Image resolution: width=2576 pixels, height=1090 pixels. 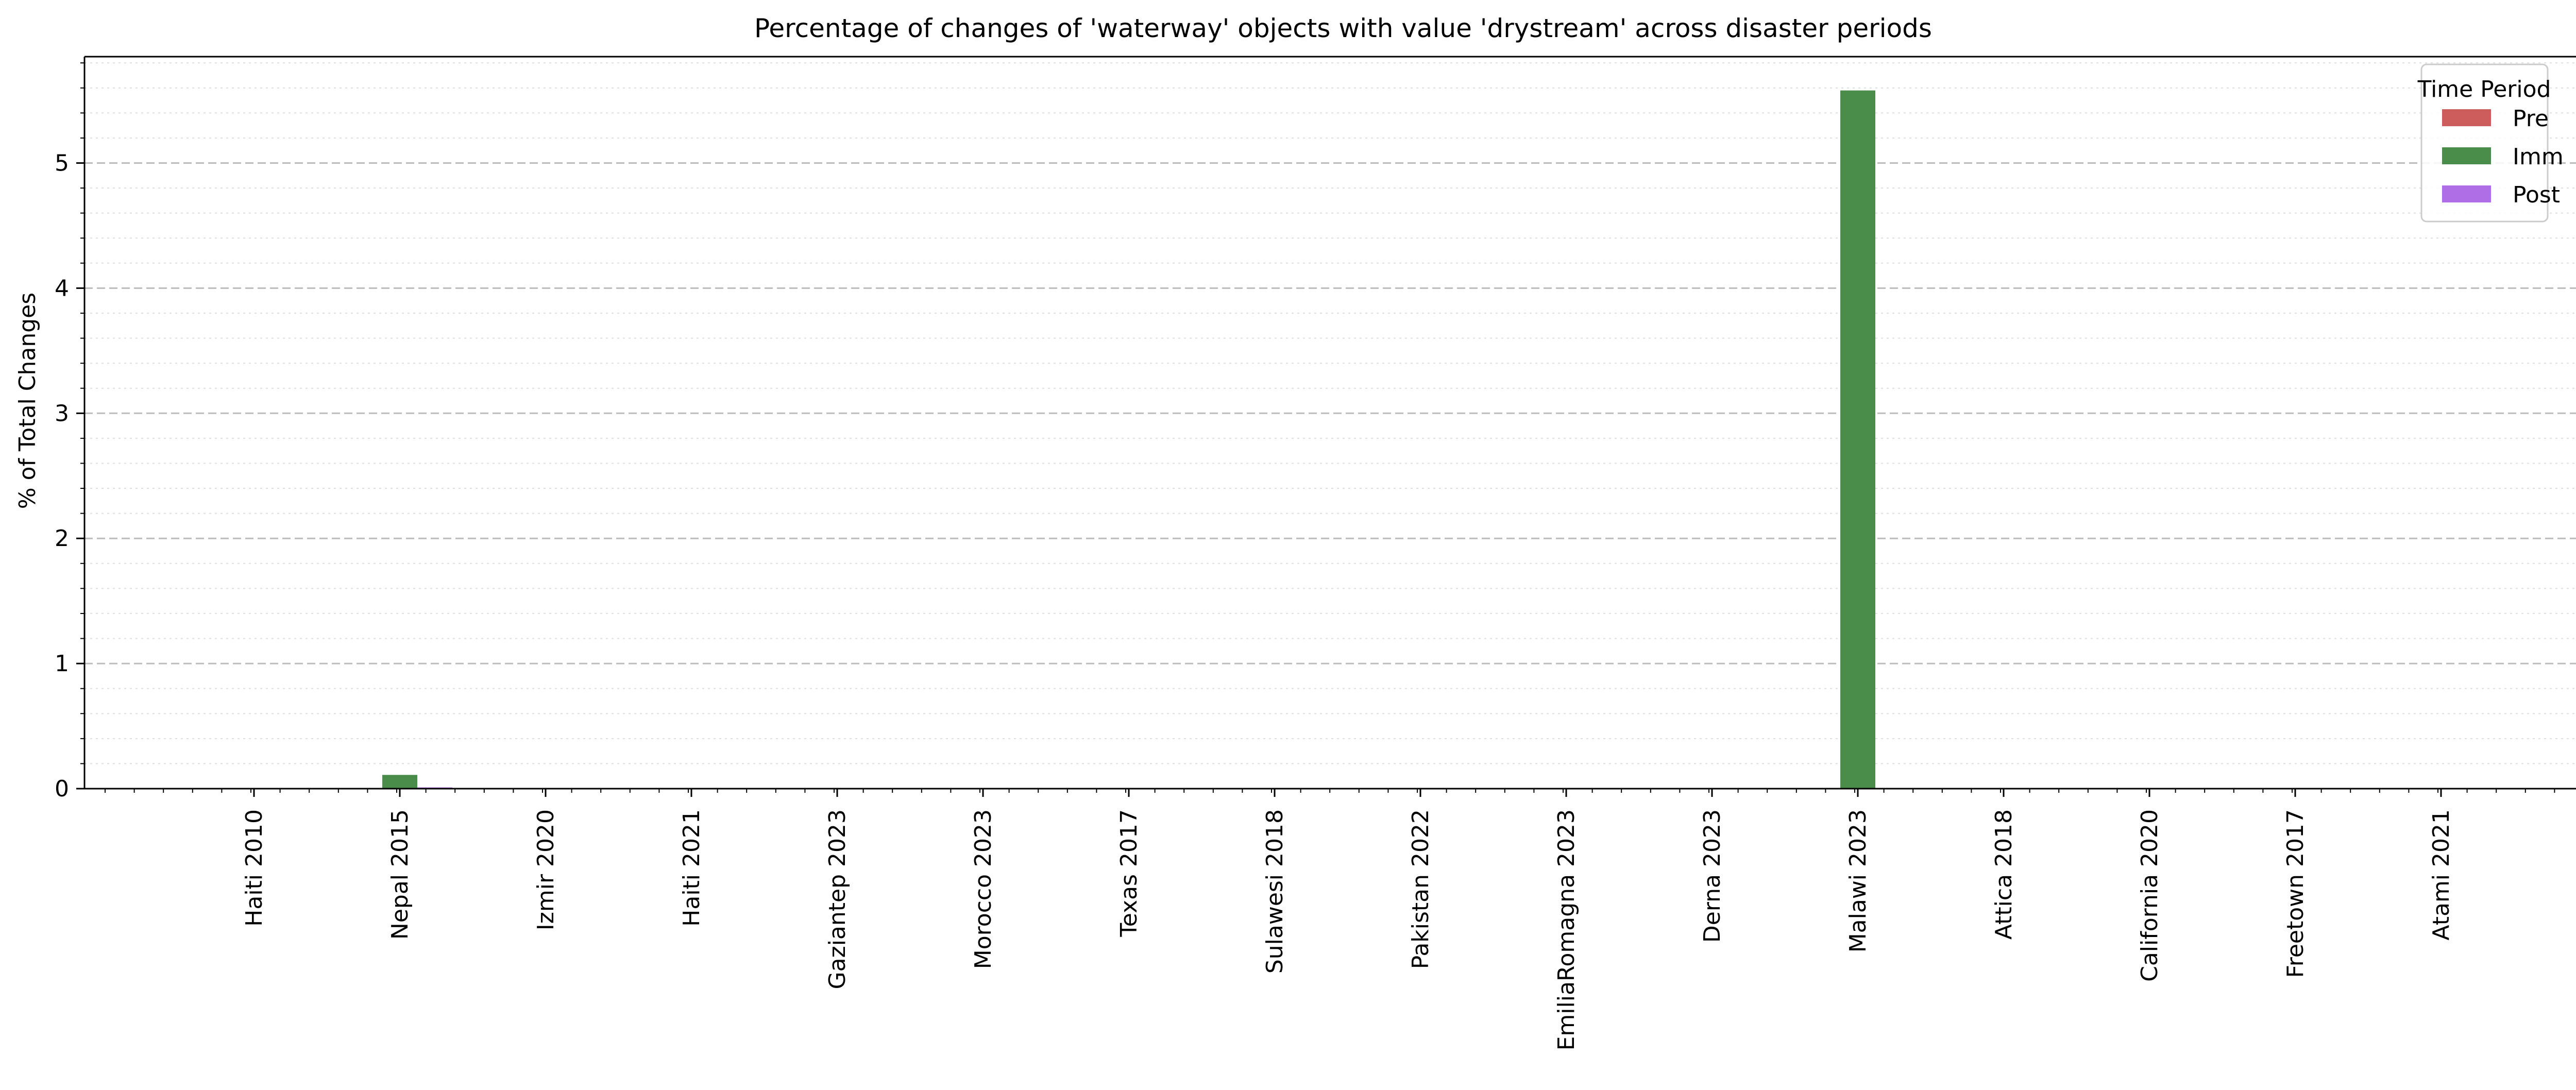 What do you see at coordinates (2150, 896) in the screenshot?
I see `x-tick-label: California 2020` at bounding box center [2150, 896].